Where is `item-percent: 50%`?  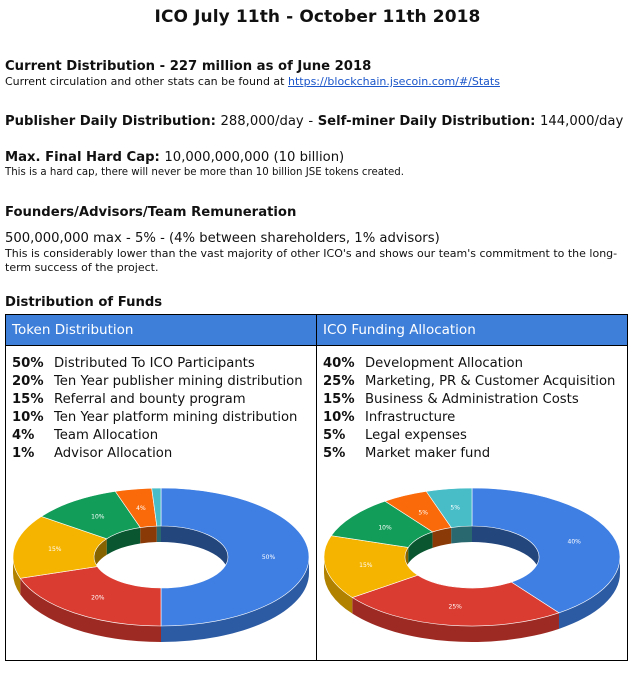 item-percent: 50% is located at coordinates (28, 363).